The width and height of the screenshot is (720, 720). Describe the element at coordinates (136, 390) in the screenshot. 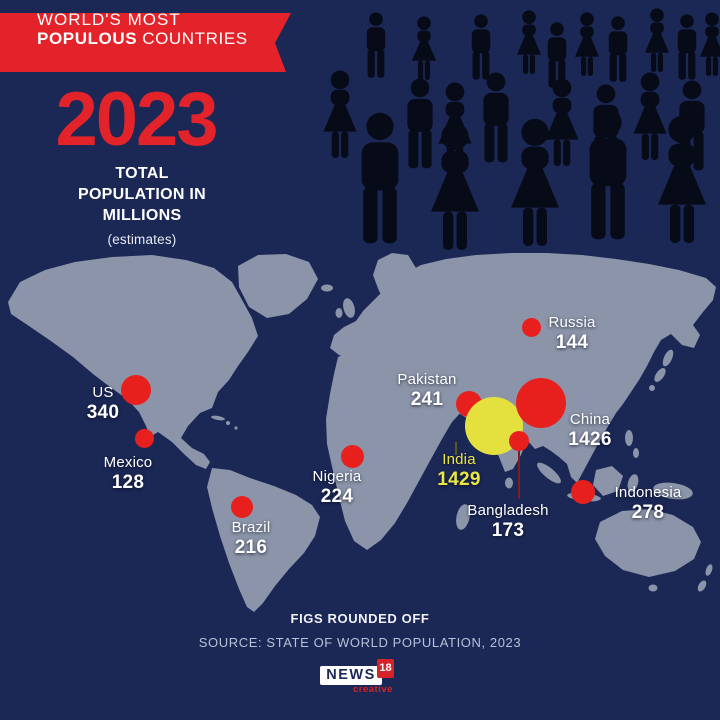

I see `bubble-us` at that location.